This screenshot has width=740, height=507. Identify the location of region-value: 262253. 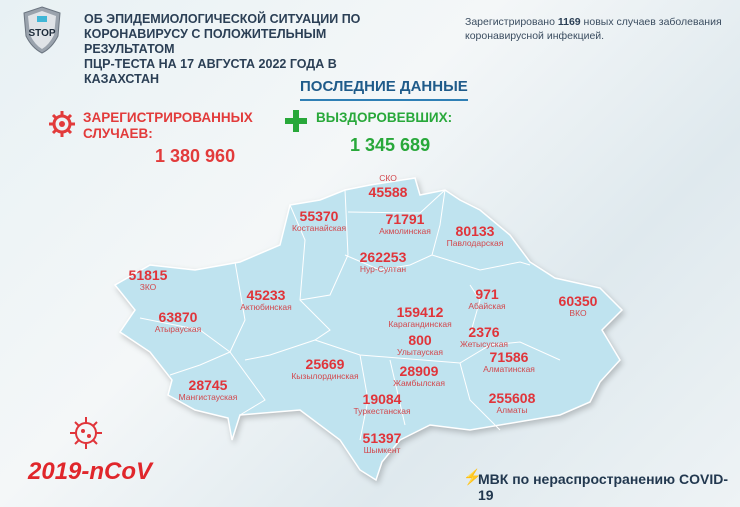
(383, 257).